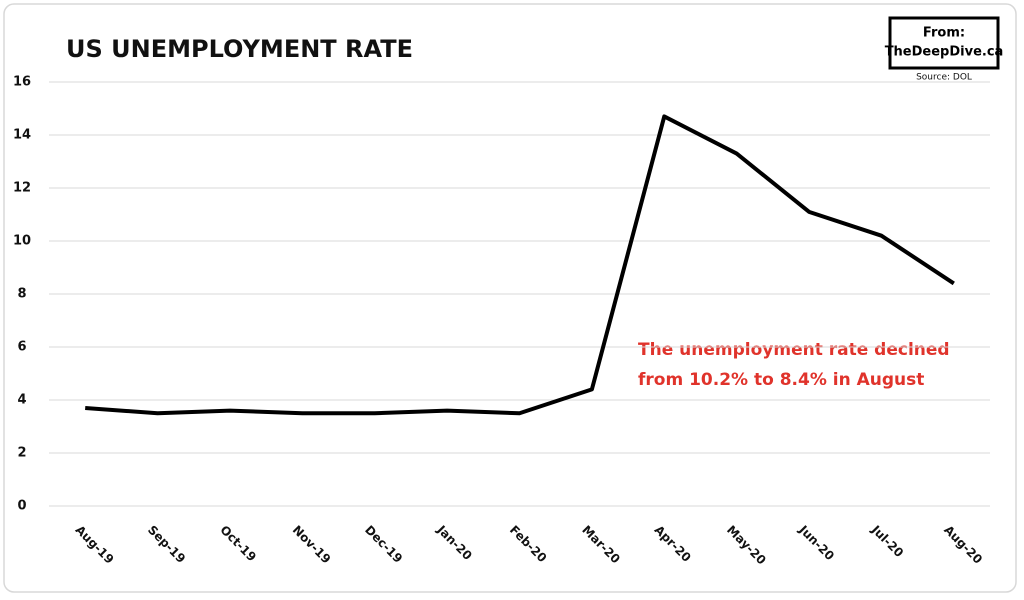 The image size is (1024, 600). Describe the element at coordinates (794, 350) in the screenshot. I see `annotation: The unemployment rate declned` at that location.